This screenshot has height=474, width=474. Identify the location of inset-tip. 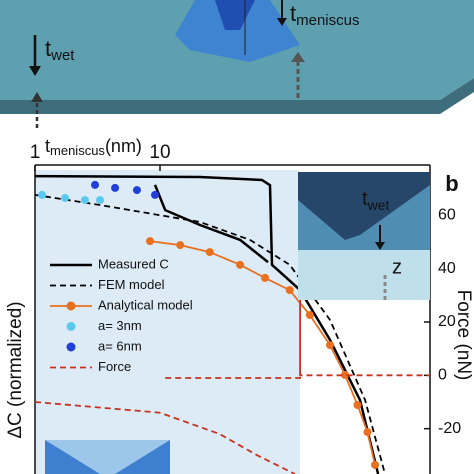
(364, 206).